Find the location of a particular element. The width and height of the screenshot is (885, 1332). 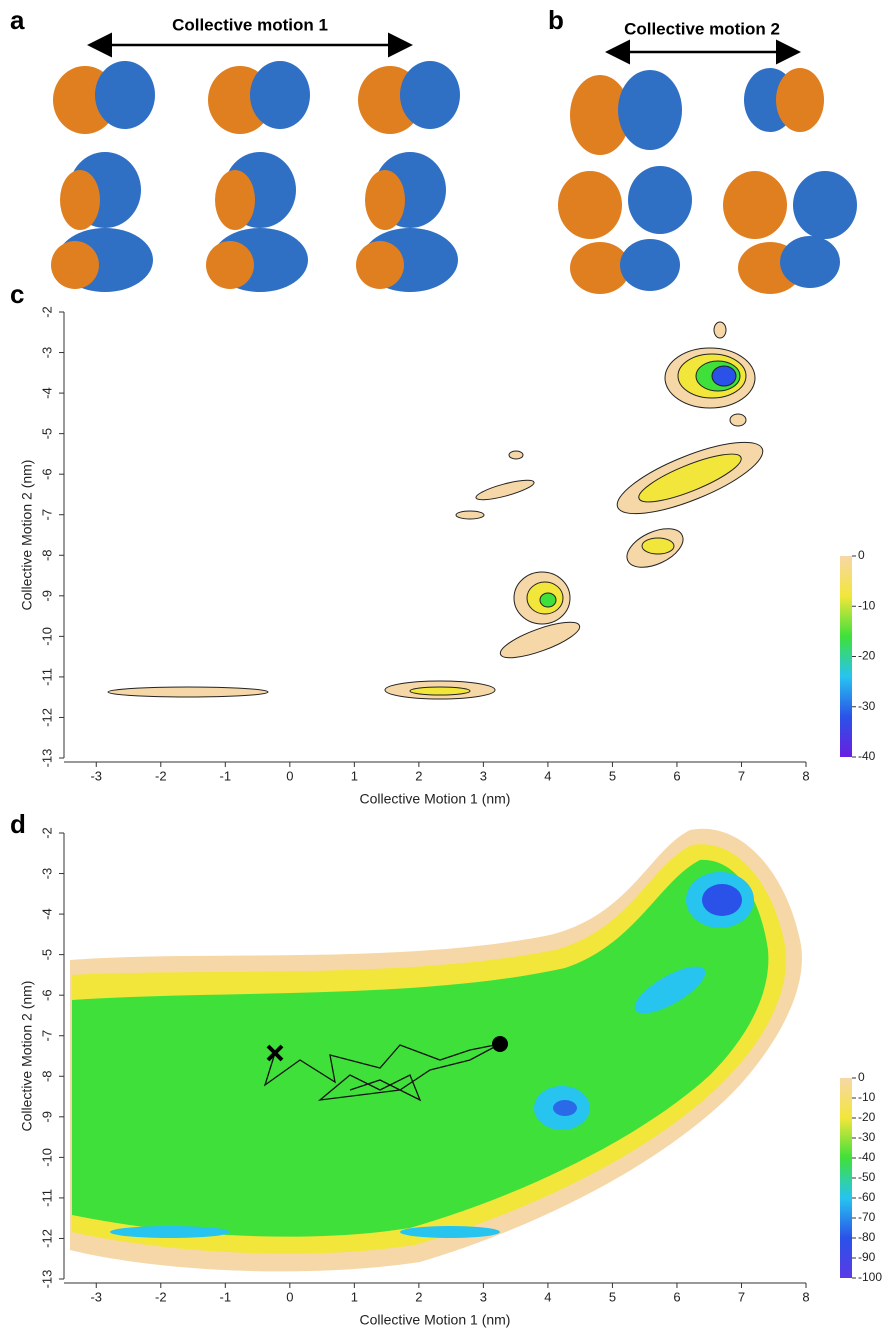

panel-label: b is located at coordinates (556, 20).